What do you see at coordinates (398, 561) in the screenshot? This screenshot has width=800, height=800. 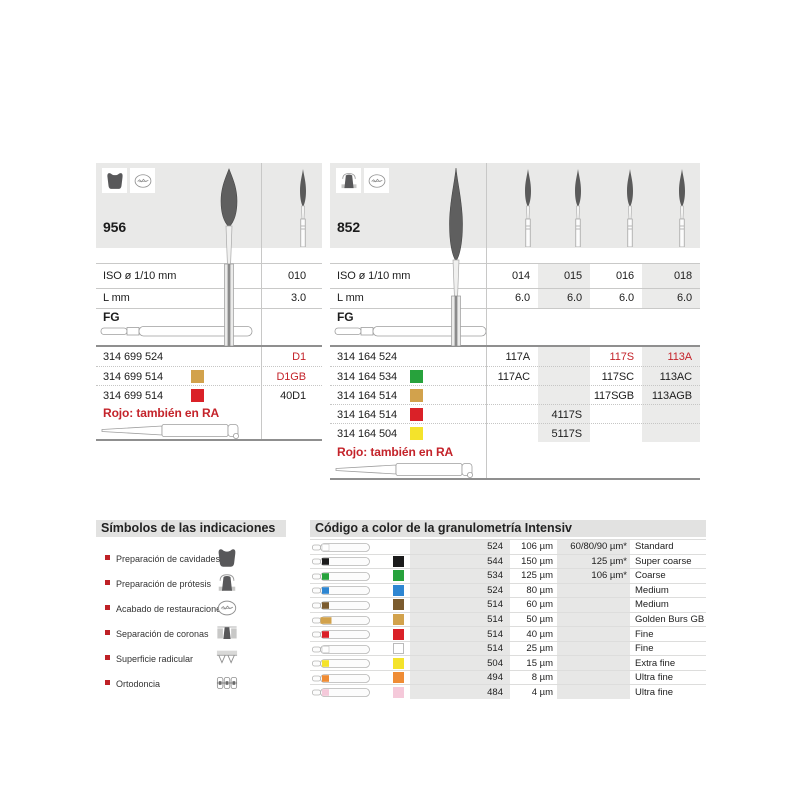 I see `color-chip-black` at bounding box center [398, 561].